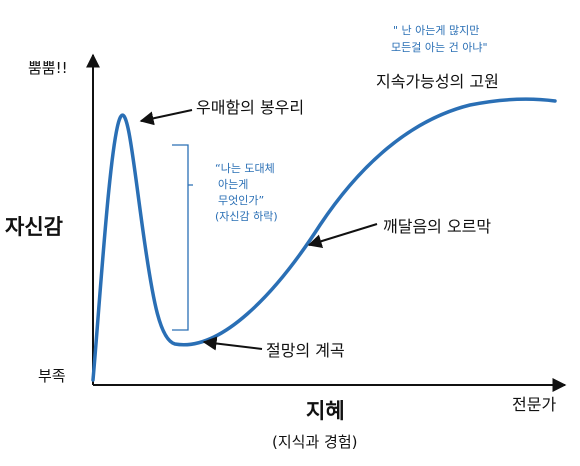 This screenshot has height=466, width=580. Describe the element at coordinates (245, 168) in the screenshot. I see `valley-quote-line1: “나는 도대체` at that location.